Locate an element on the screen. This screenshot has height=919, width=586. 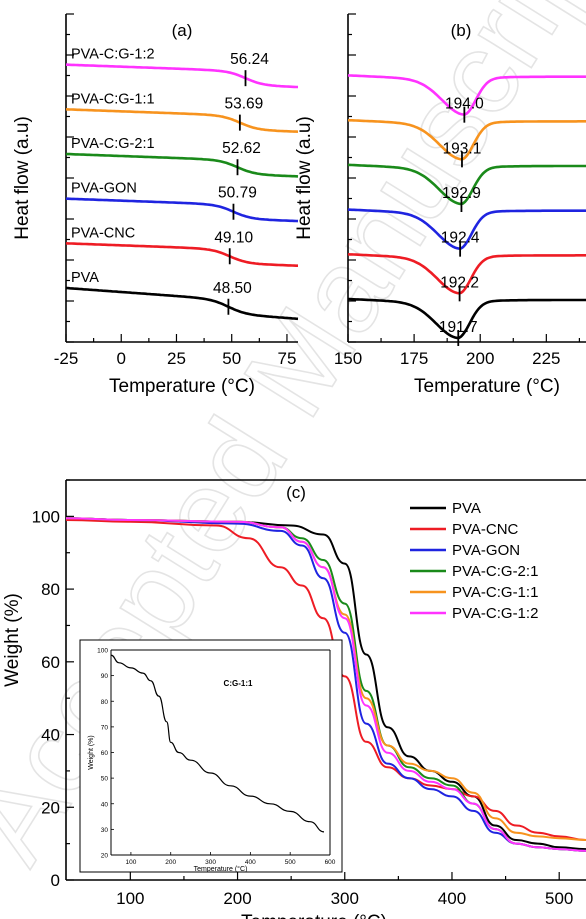
y-tick-label: 0 is located at coordinates (55, 880).